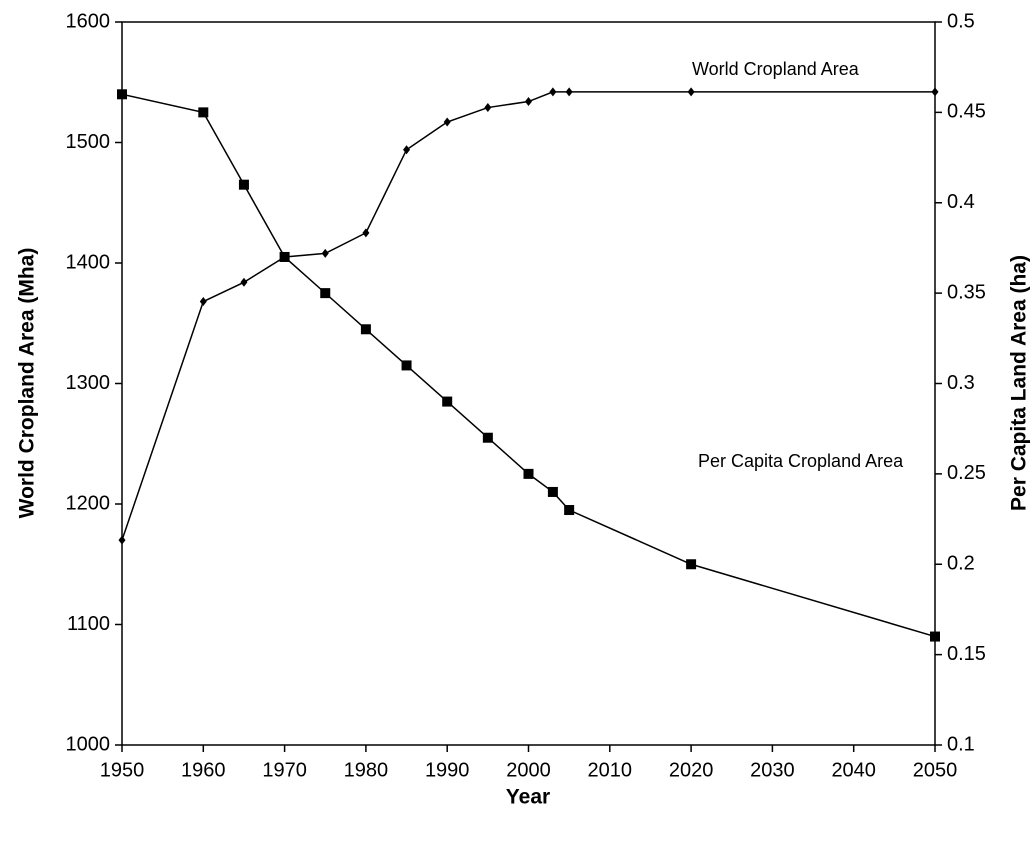 This screenshot has height=841, width=1035. Describe the element at coordinates (961, 202) in the screenshot. I see `y2-tick-label: 0.4` at that location.